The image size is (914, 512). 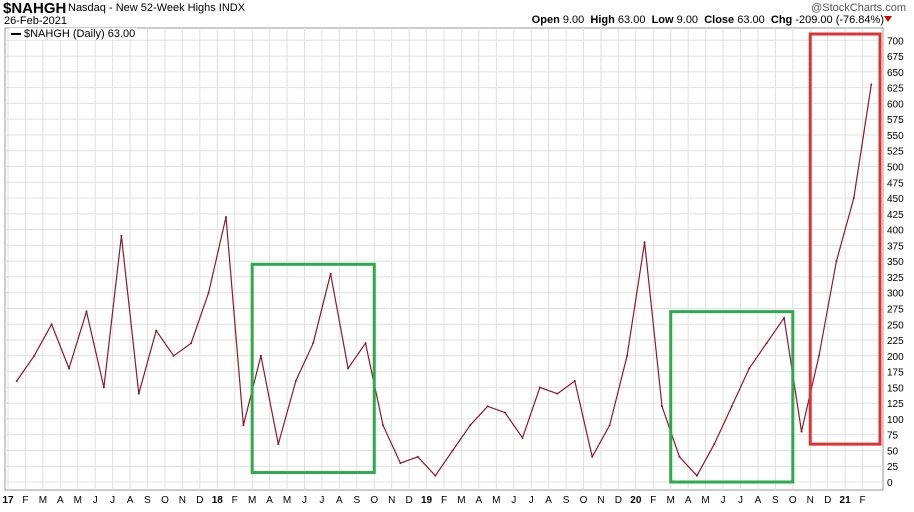 What do you see at coordinates (895, 357) in the screenshot?
I see `y-tick-label: 200` at bounding box center [895, 357].